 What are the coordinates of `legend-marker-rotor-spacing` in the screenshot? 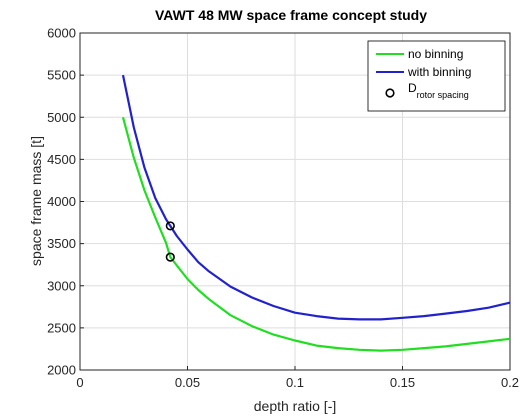 It's located at (390, 93).